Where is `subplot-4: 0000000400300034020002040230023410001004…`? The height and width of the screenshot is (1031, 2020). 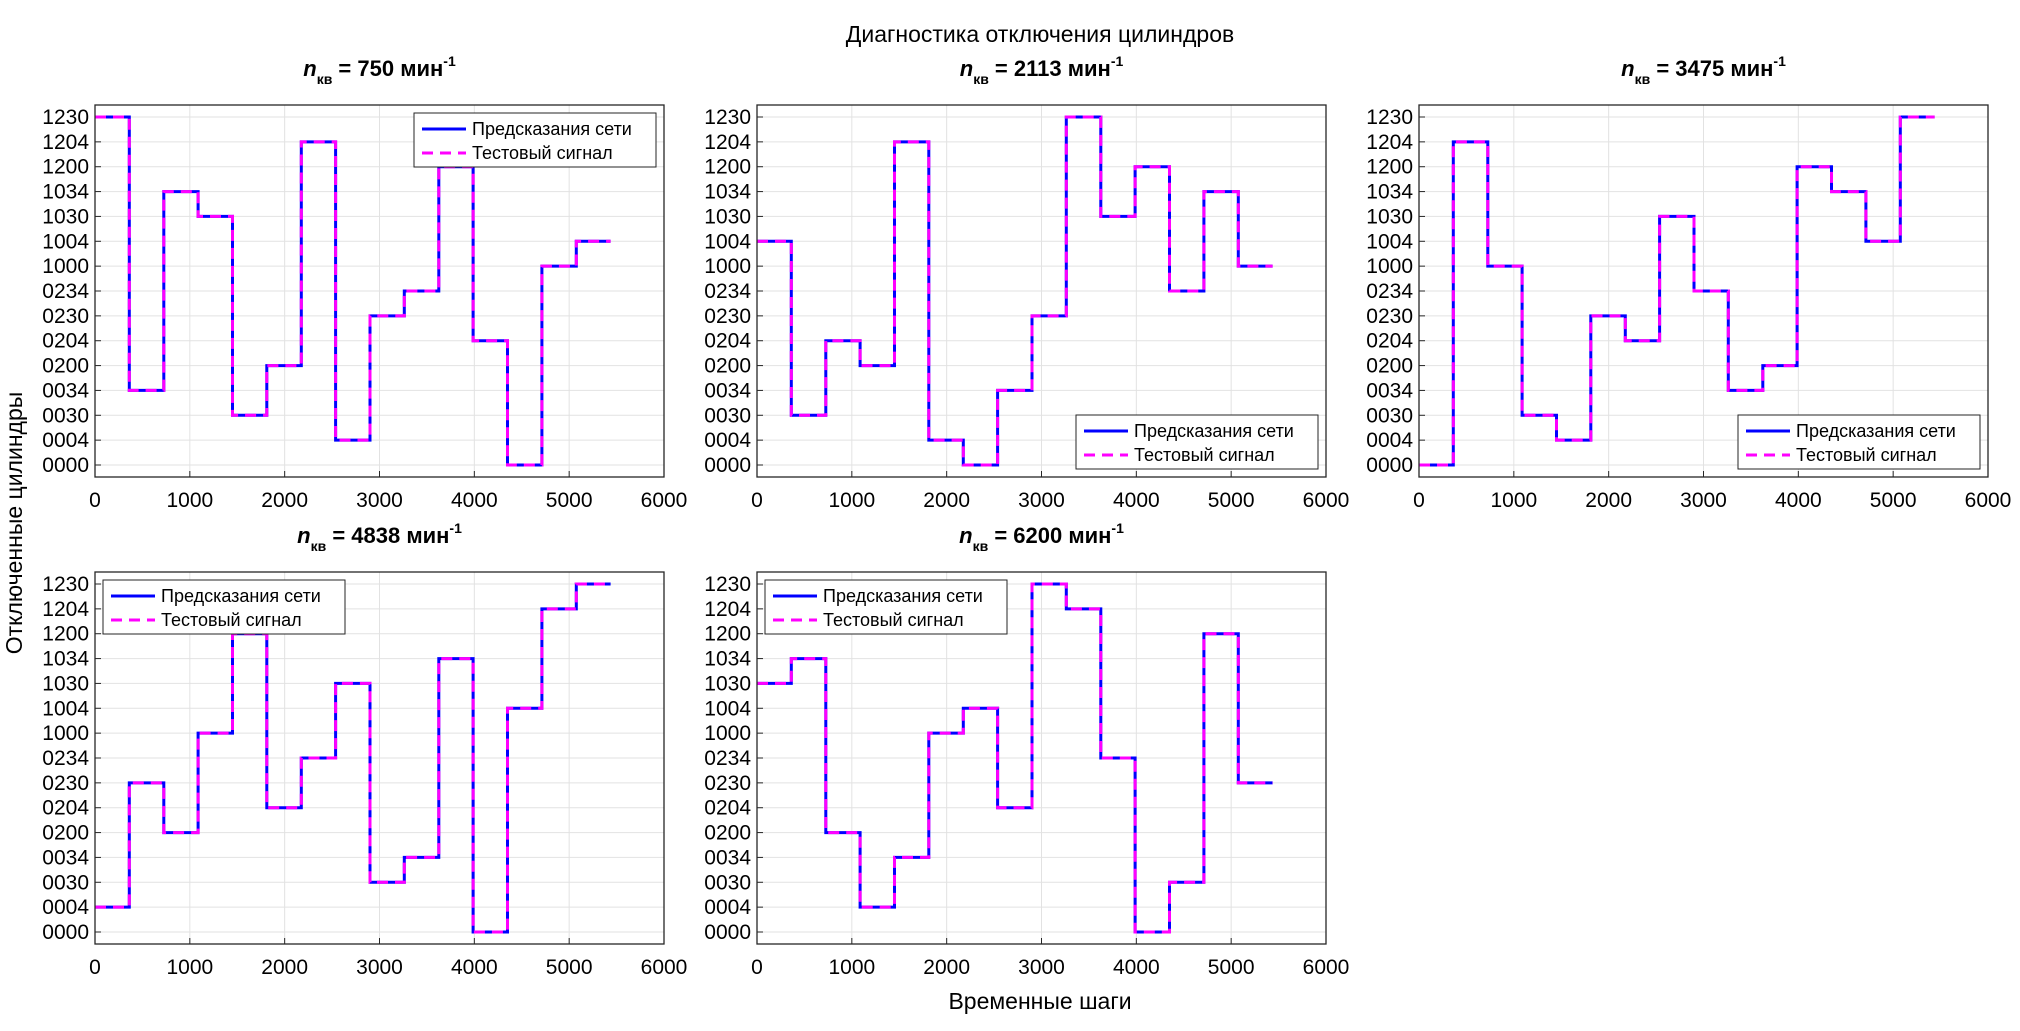 subplot-4: 0000000400300034020002040230023410001004… is located at coordinates (364, 749).